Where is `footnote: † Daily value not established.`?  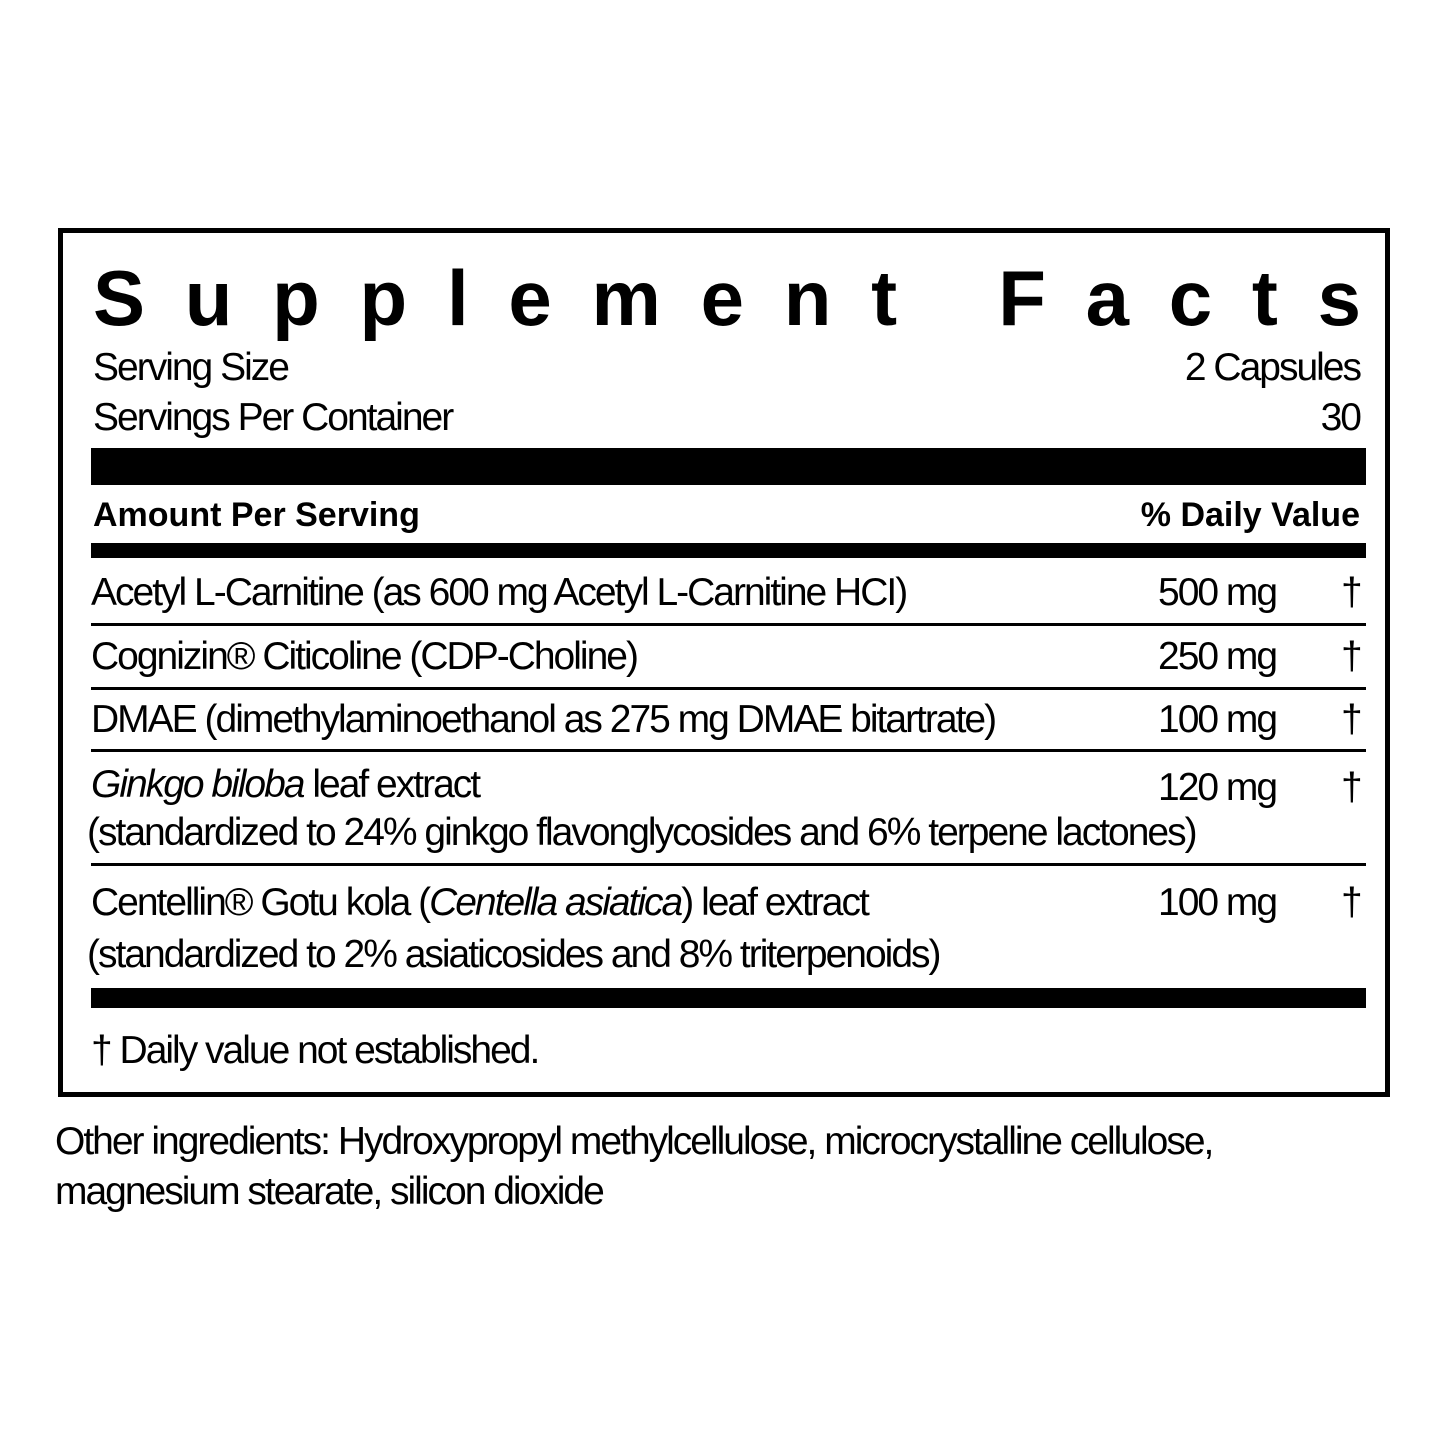 footnote: † Daily value not established. is located at coordinates (315, 1050).